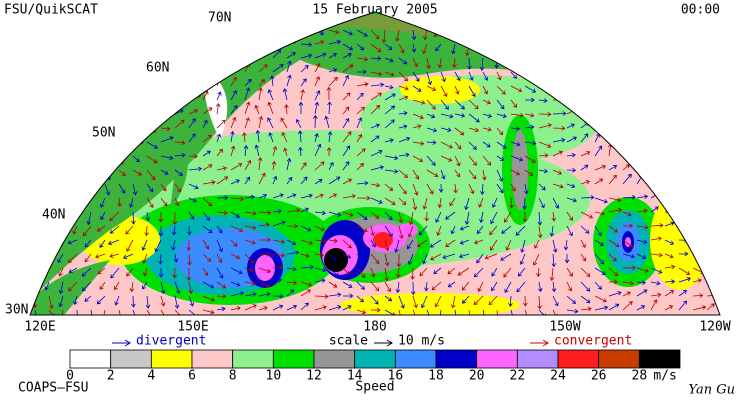 This screenshot has width=750, height=400. Describe the element at coordinates (16, 310) in the screenshot. I see `lat-label: 30N` at that location.